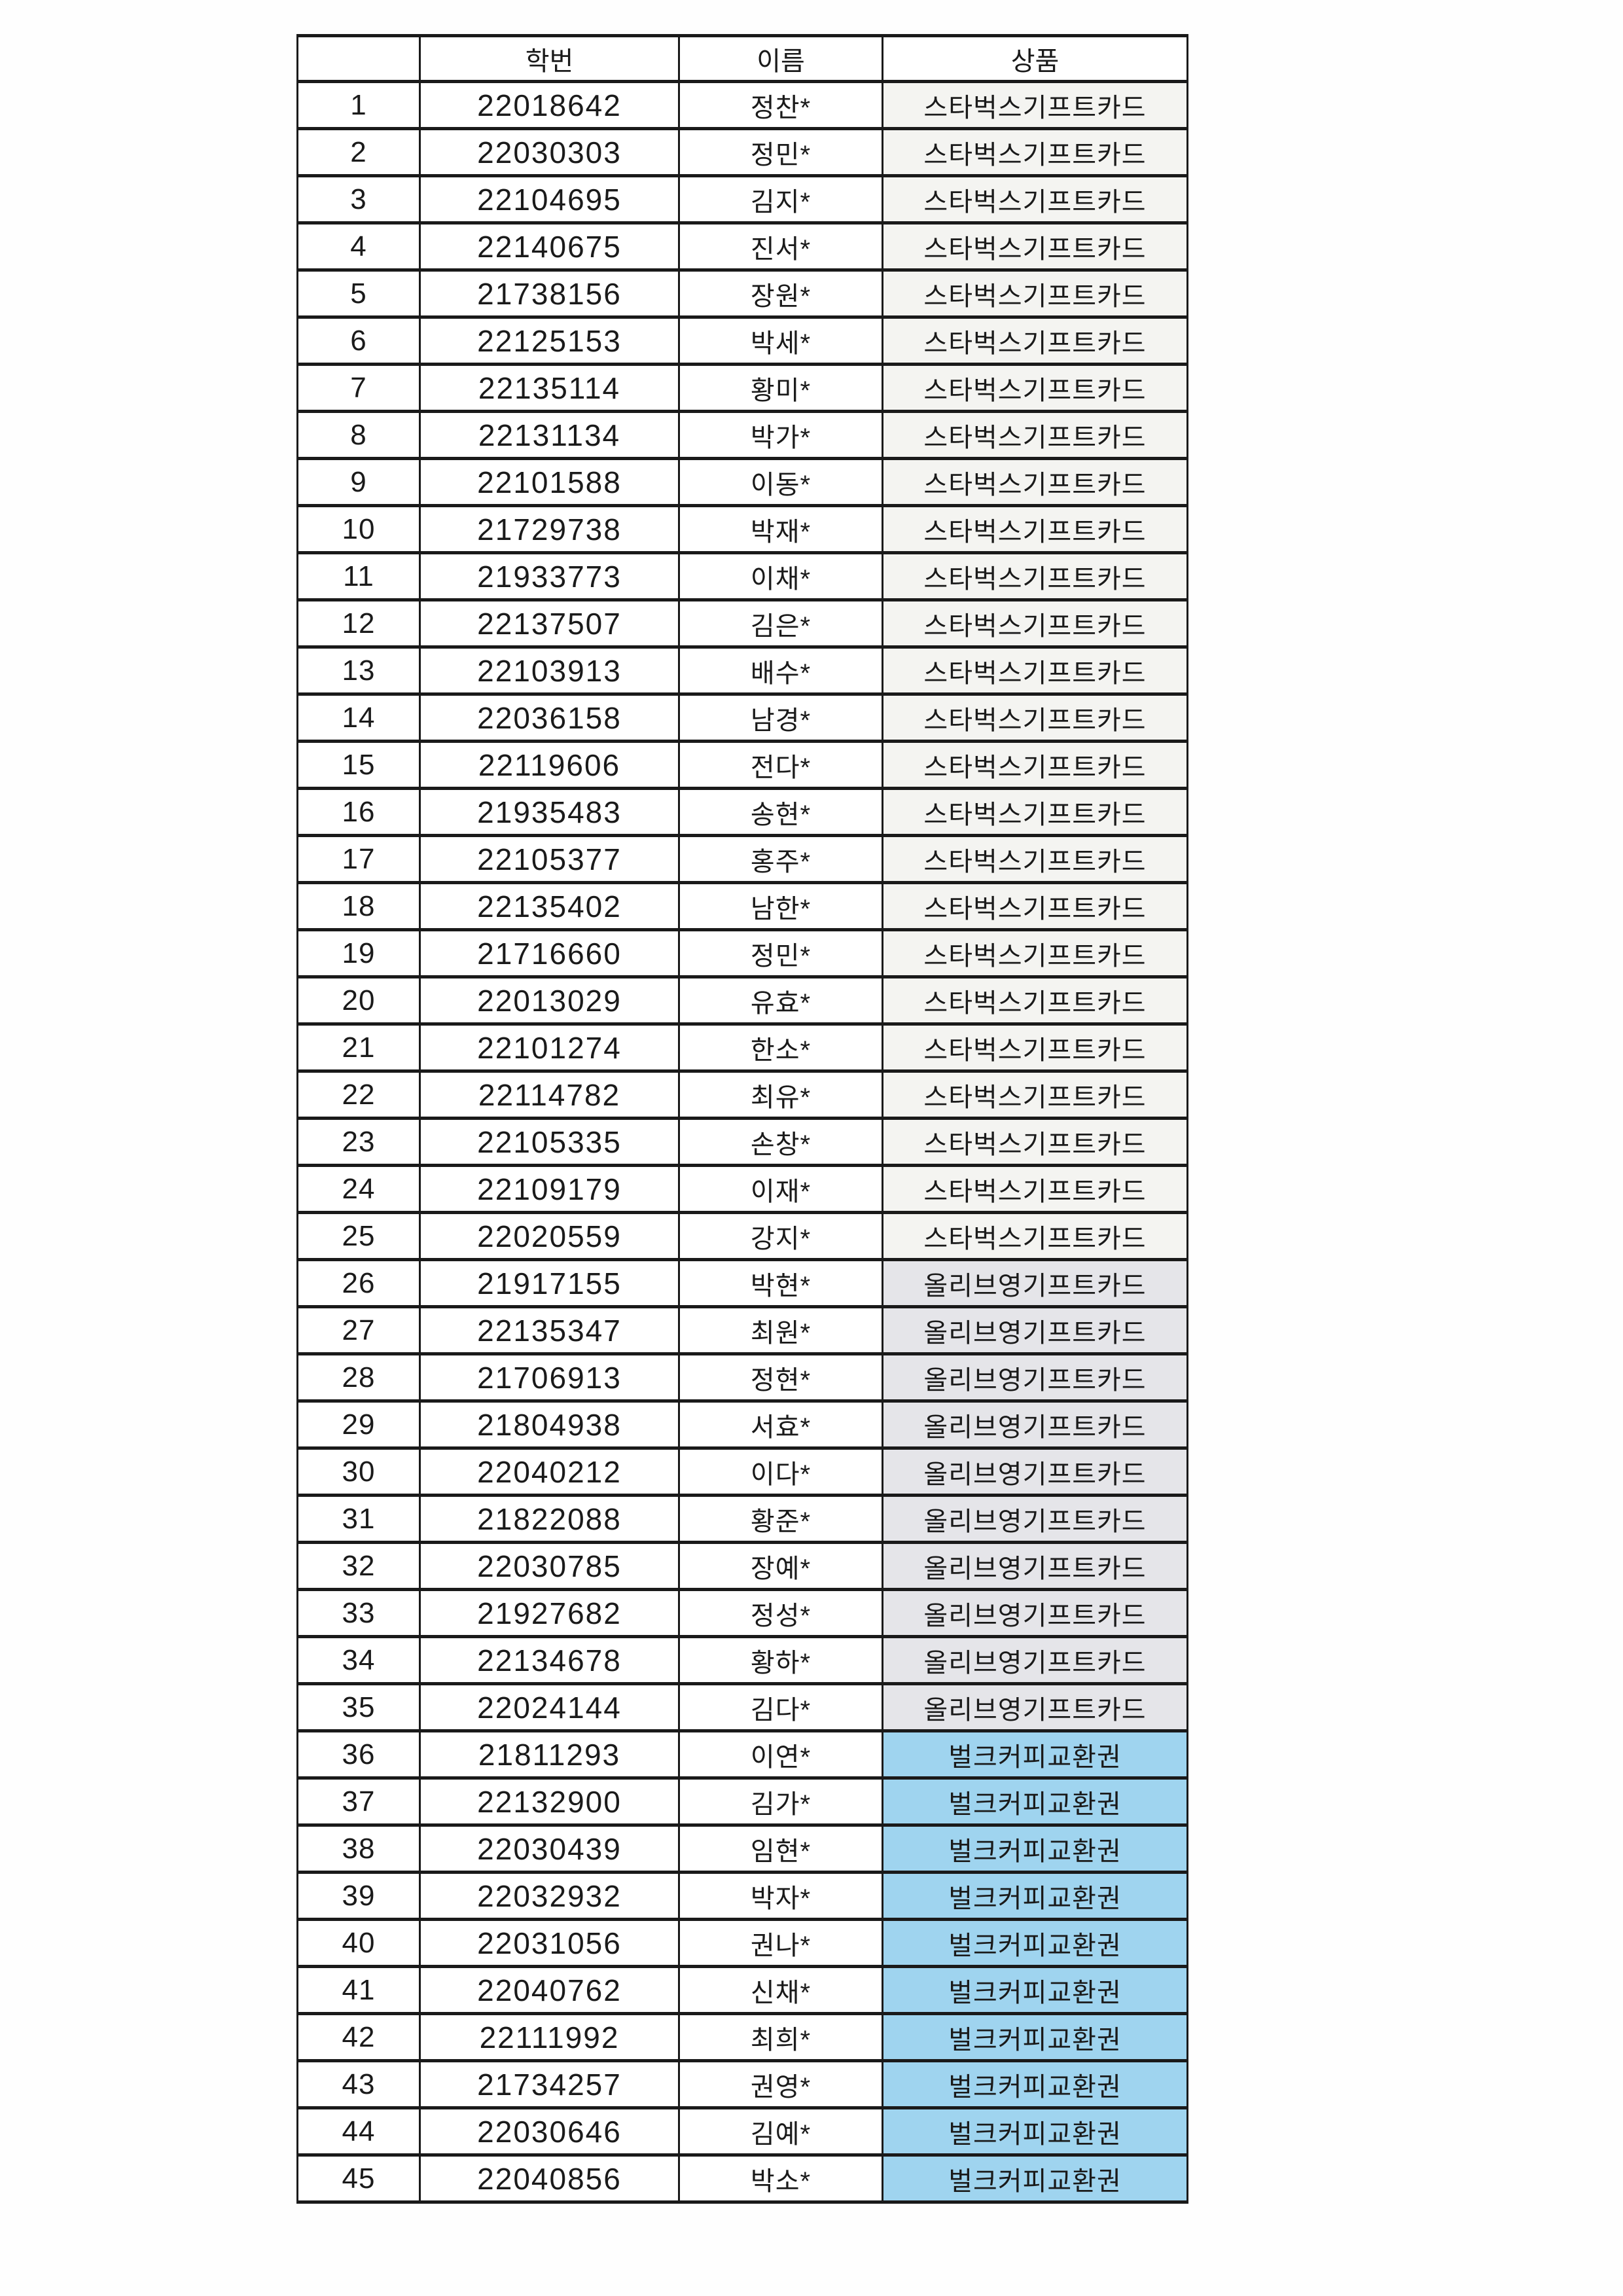 The height and width of the screenshot is (2296, 1623). Describe the element at coordinates (549, 482) in the screenshot. I see `student-id-cell: 22101588` at that location.